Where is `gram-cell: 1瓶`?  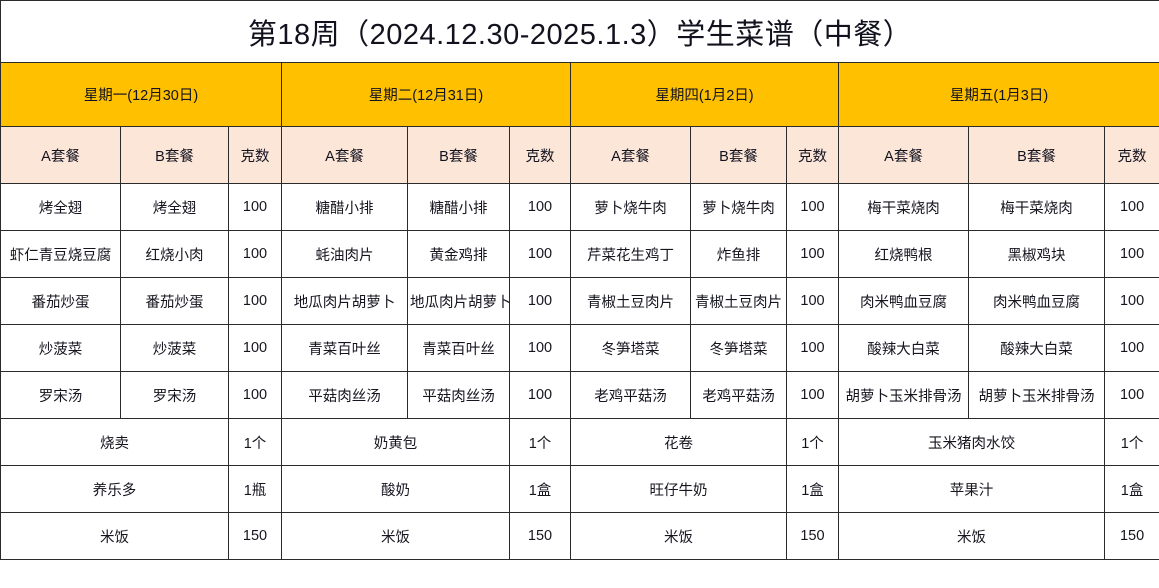
gram-cell: 1瓶 is located at coordinates (255, 489).